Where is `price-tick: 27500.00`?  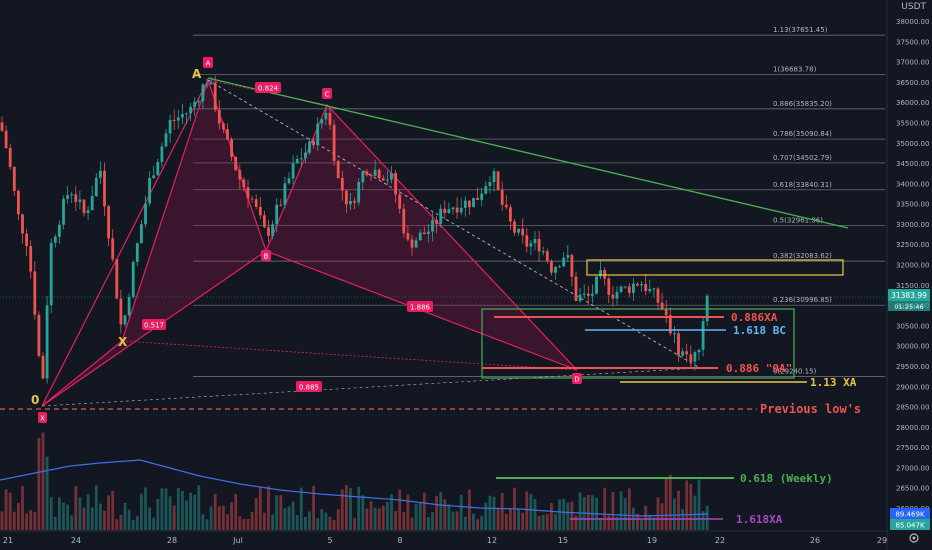 price-tick: 27500.00 is located at coordinates (912, 448).